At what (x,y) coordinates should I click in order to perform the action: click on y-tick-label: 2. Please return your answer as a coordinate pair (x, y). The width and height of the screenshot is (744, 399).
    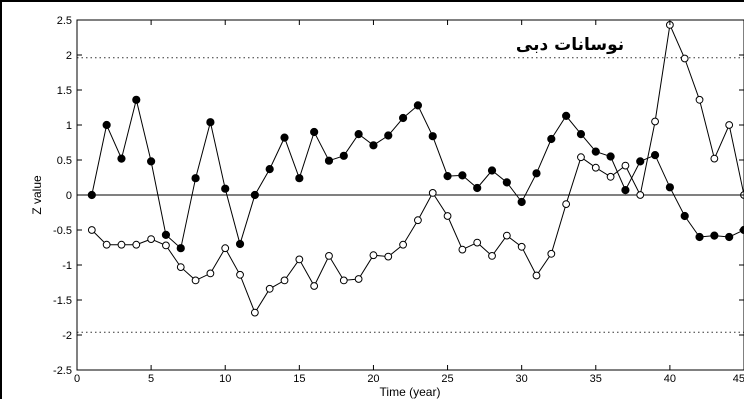
    Looking at the image, I should click on (69, 56).